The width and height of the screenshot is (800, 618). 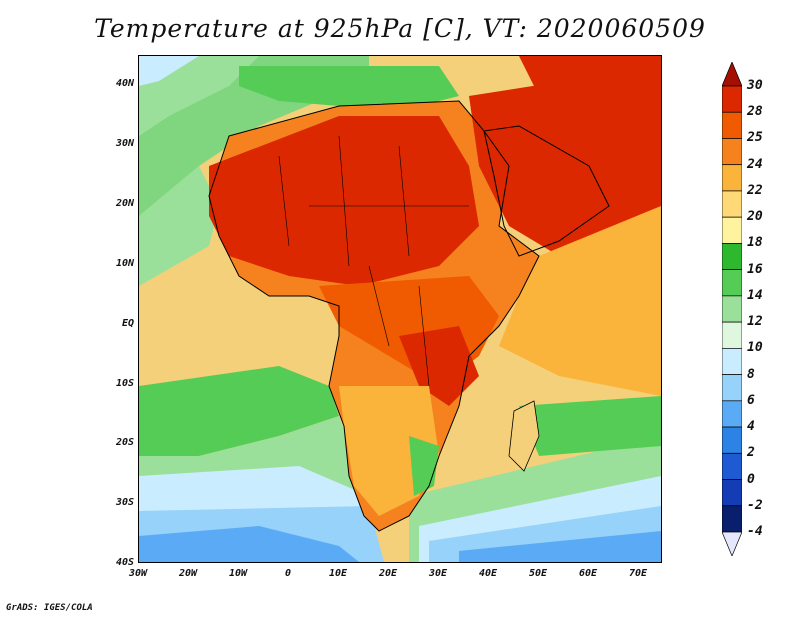 I want to click on arabian-sea-warm, so click(x=580, y=301).